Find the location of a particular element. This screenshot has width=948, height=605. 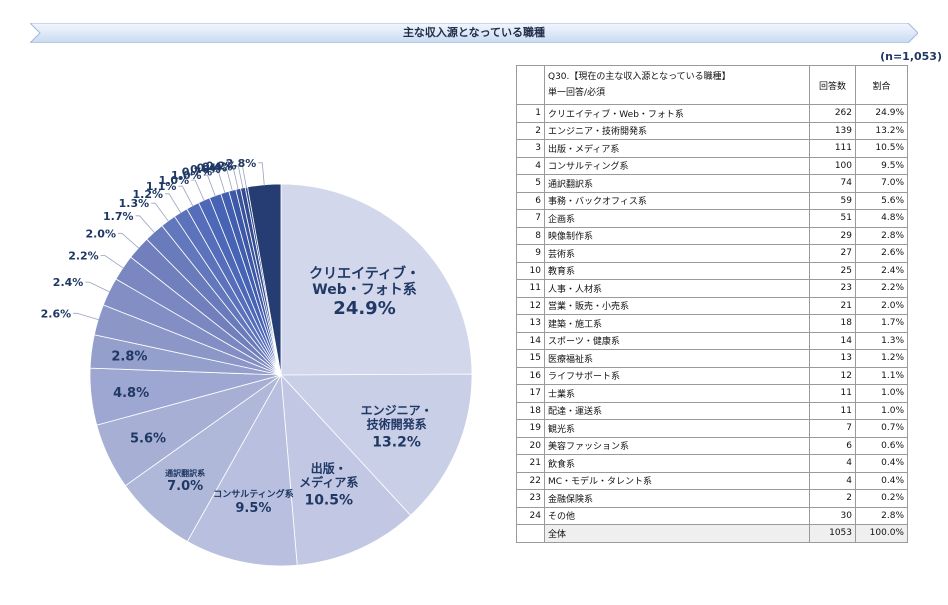

row-label: ライフサポート系 is located at coordinates (677, 375).